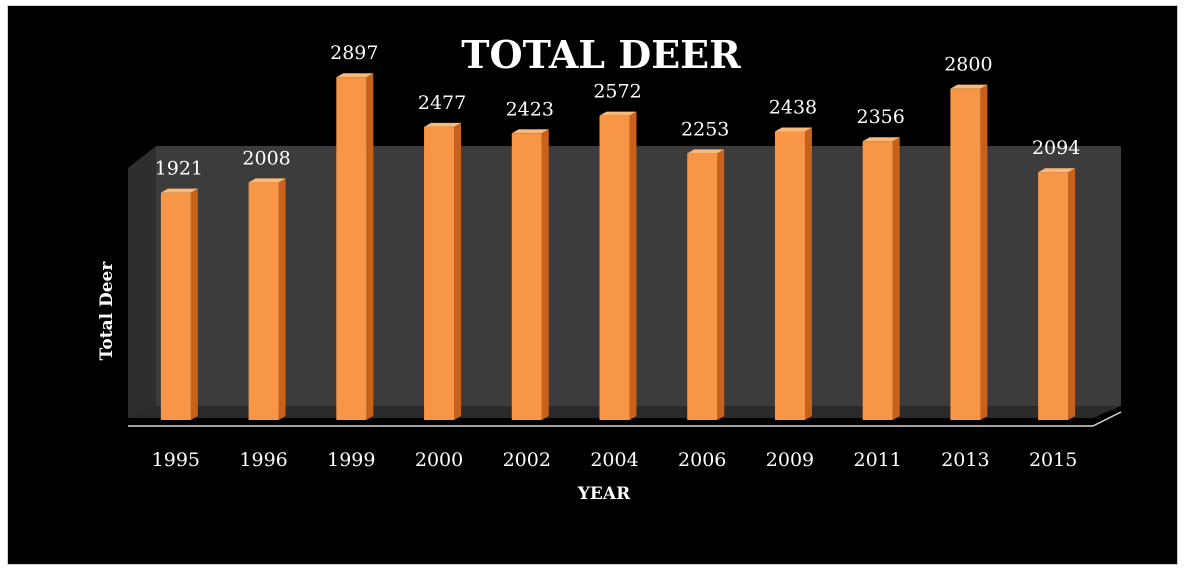 The image size is (1186, 572). Describe the element at coordinates (439, 460) in the screenshot. I see `x-tick-label: 2000` at that location.